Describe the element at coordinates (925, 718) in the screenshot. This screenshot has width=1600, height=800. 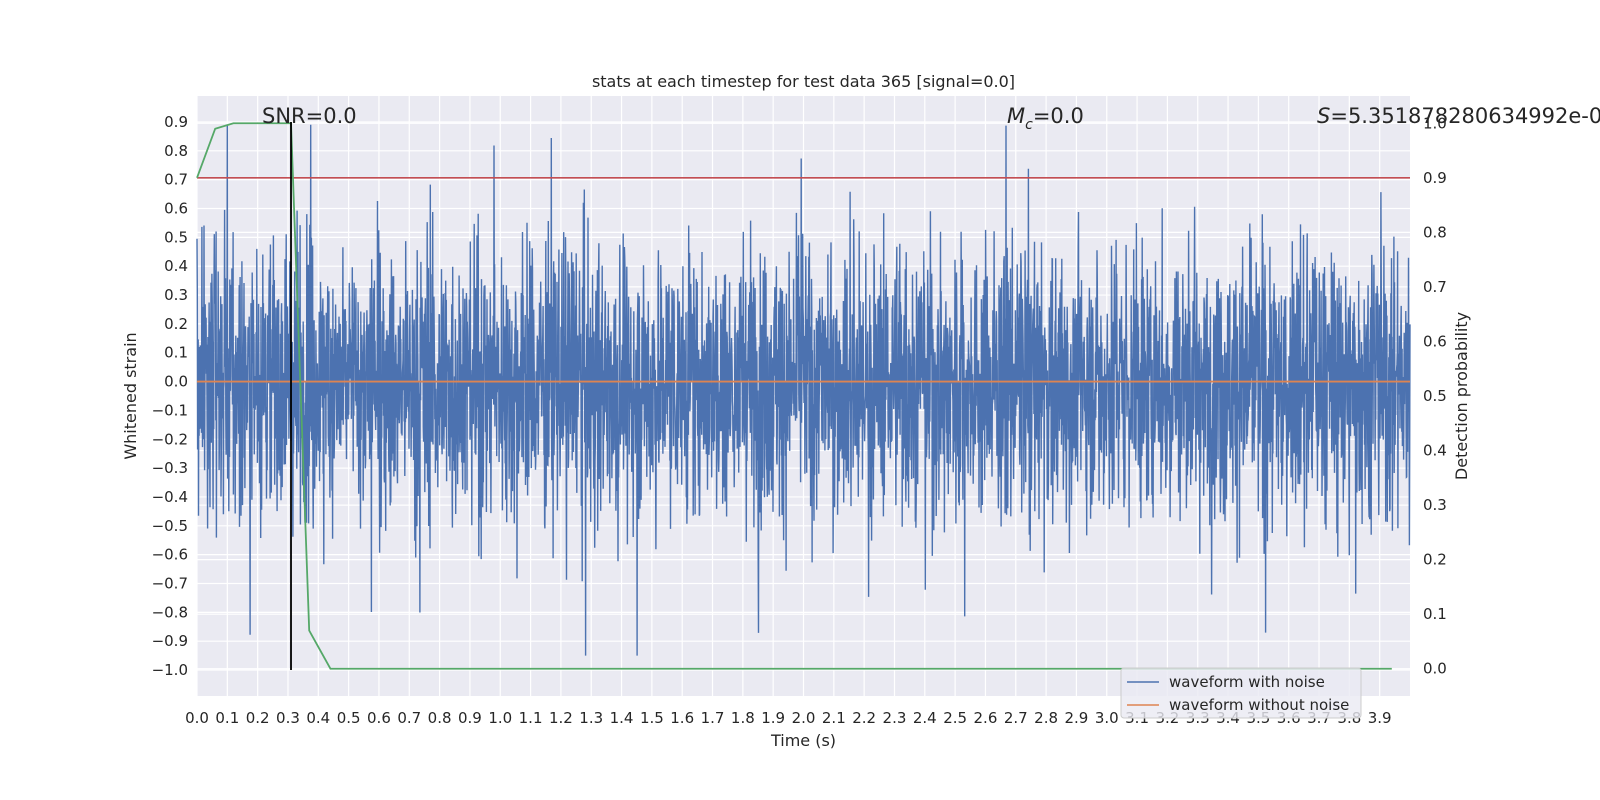
I see `x-tick-label: 2.4` at that location.